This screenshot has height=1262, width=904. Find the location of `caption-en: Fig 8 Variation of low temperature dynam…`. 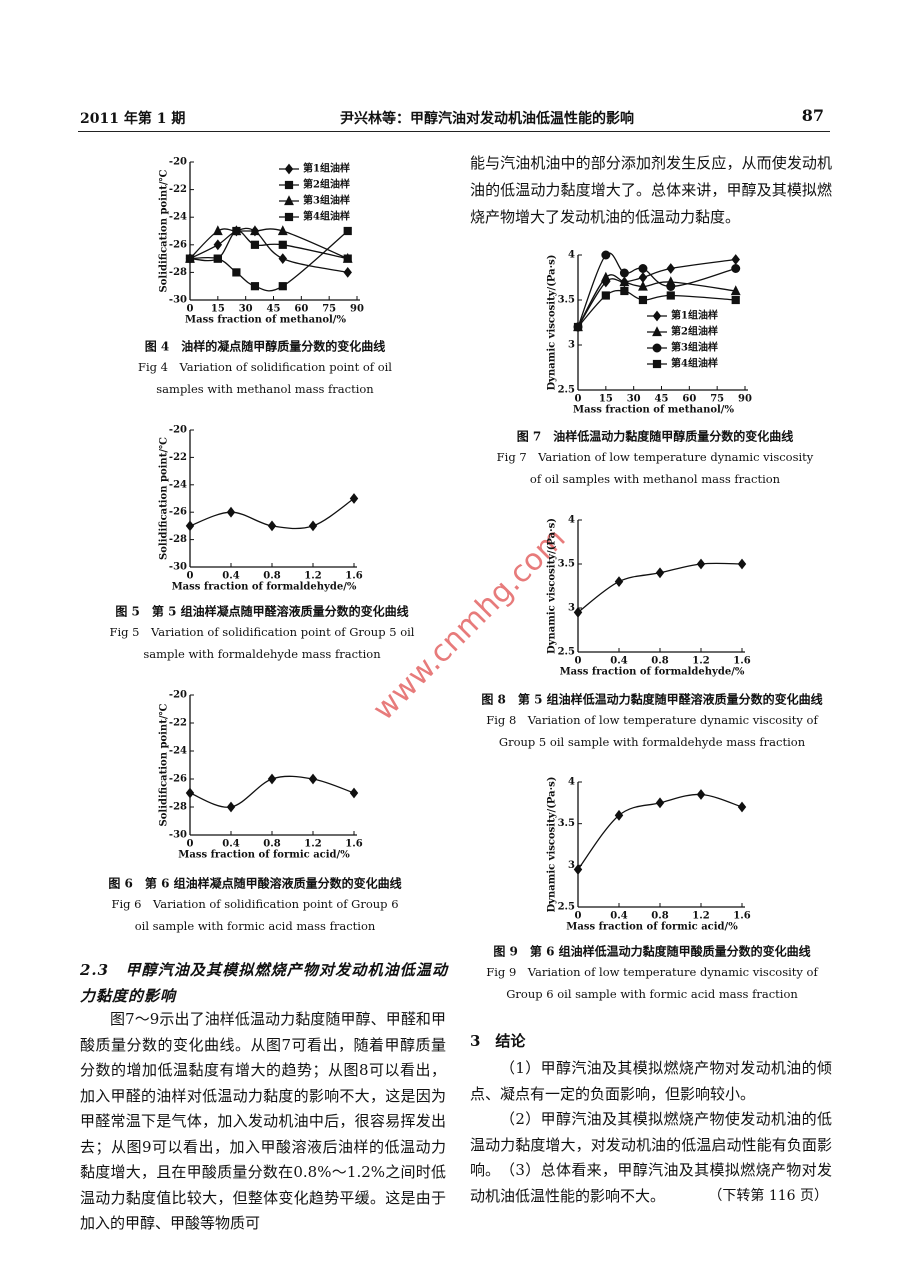

caption-en: Fig 8 Variation of low temperature dynam… is located at coordinates (652, 720).